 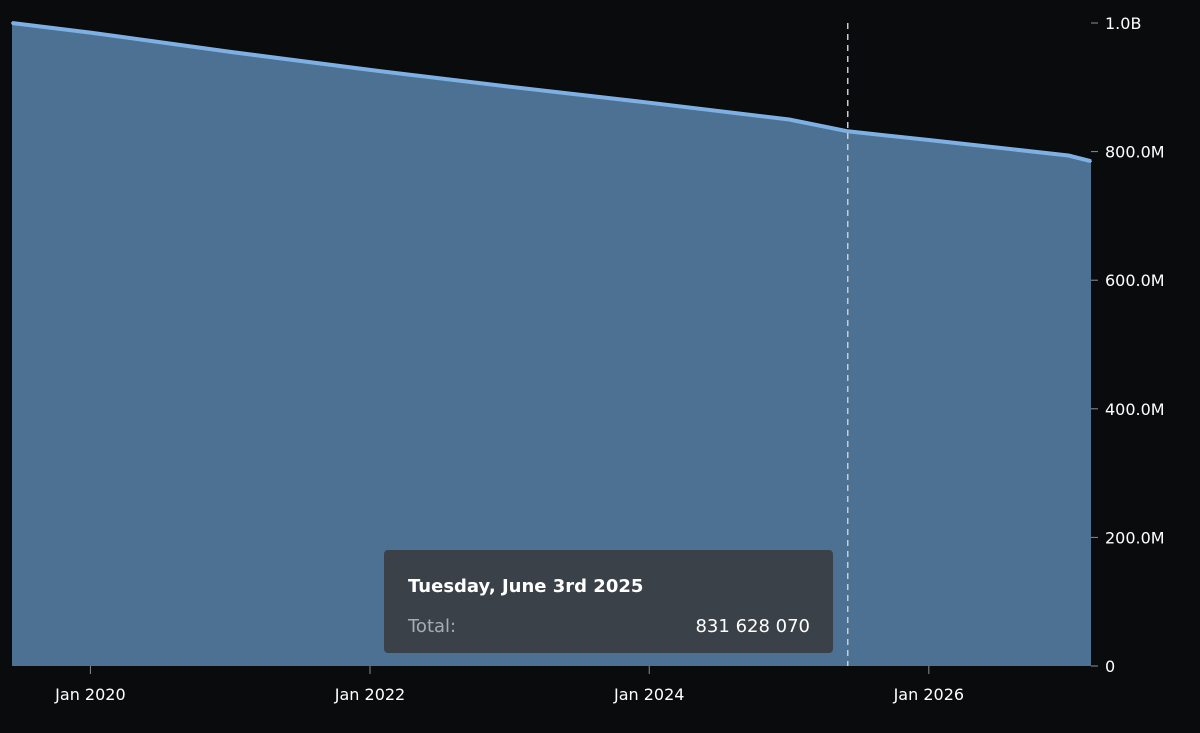 I want to click on x-tick-label: Jan 2022, so click(x=369, y=694).